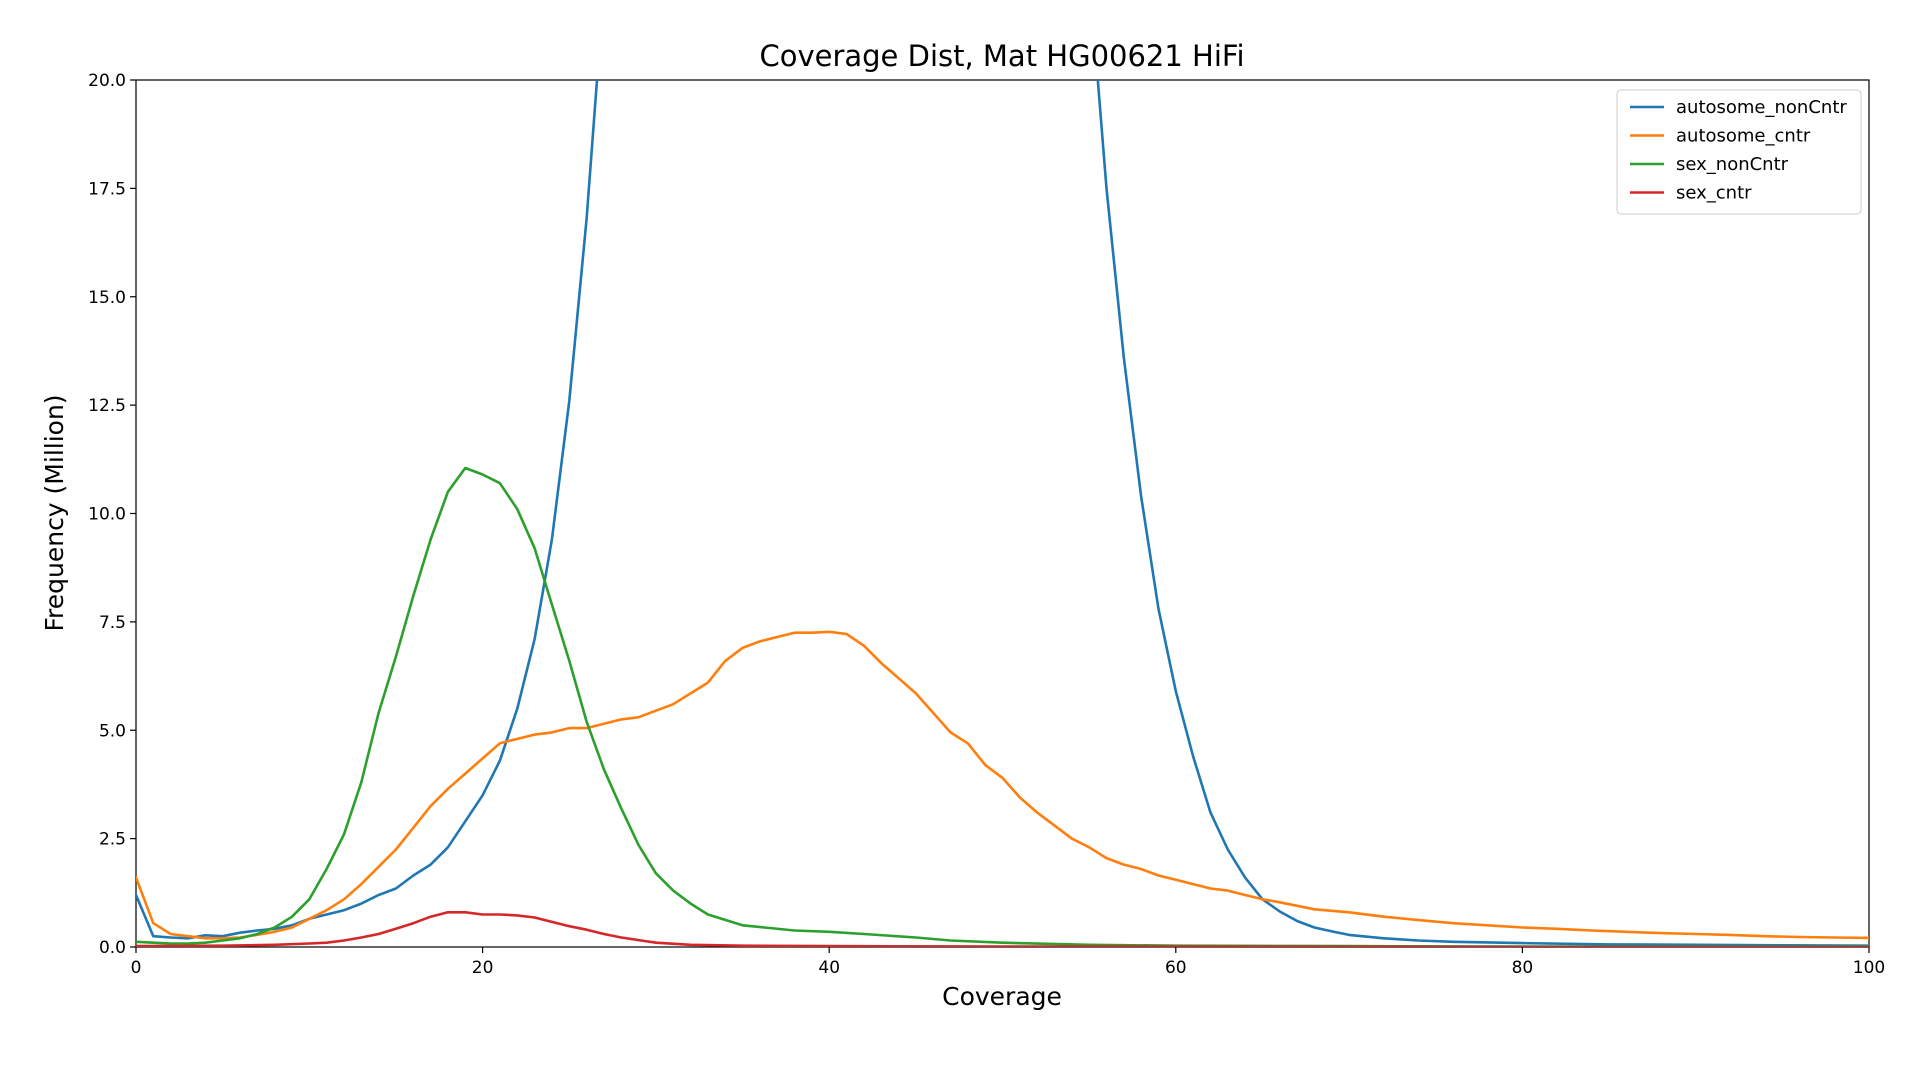 The height and width of the screenshot is (1080, 1920). What do you see at coordinates (1714, 193) in the screenshot?
I see `legend-label: sex_cntr` at bounding box center [1714, 193].